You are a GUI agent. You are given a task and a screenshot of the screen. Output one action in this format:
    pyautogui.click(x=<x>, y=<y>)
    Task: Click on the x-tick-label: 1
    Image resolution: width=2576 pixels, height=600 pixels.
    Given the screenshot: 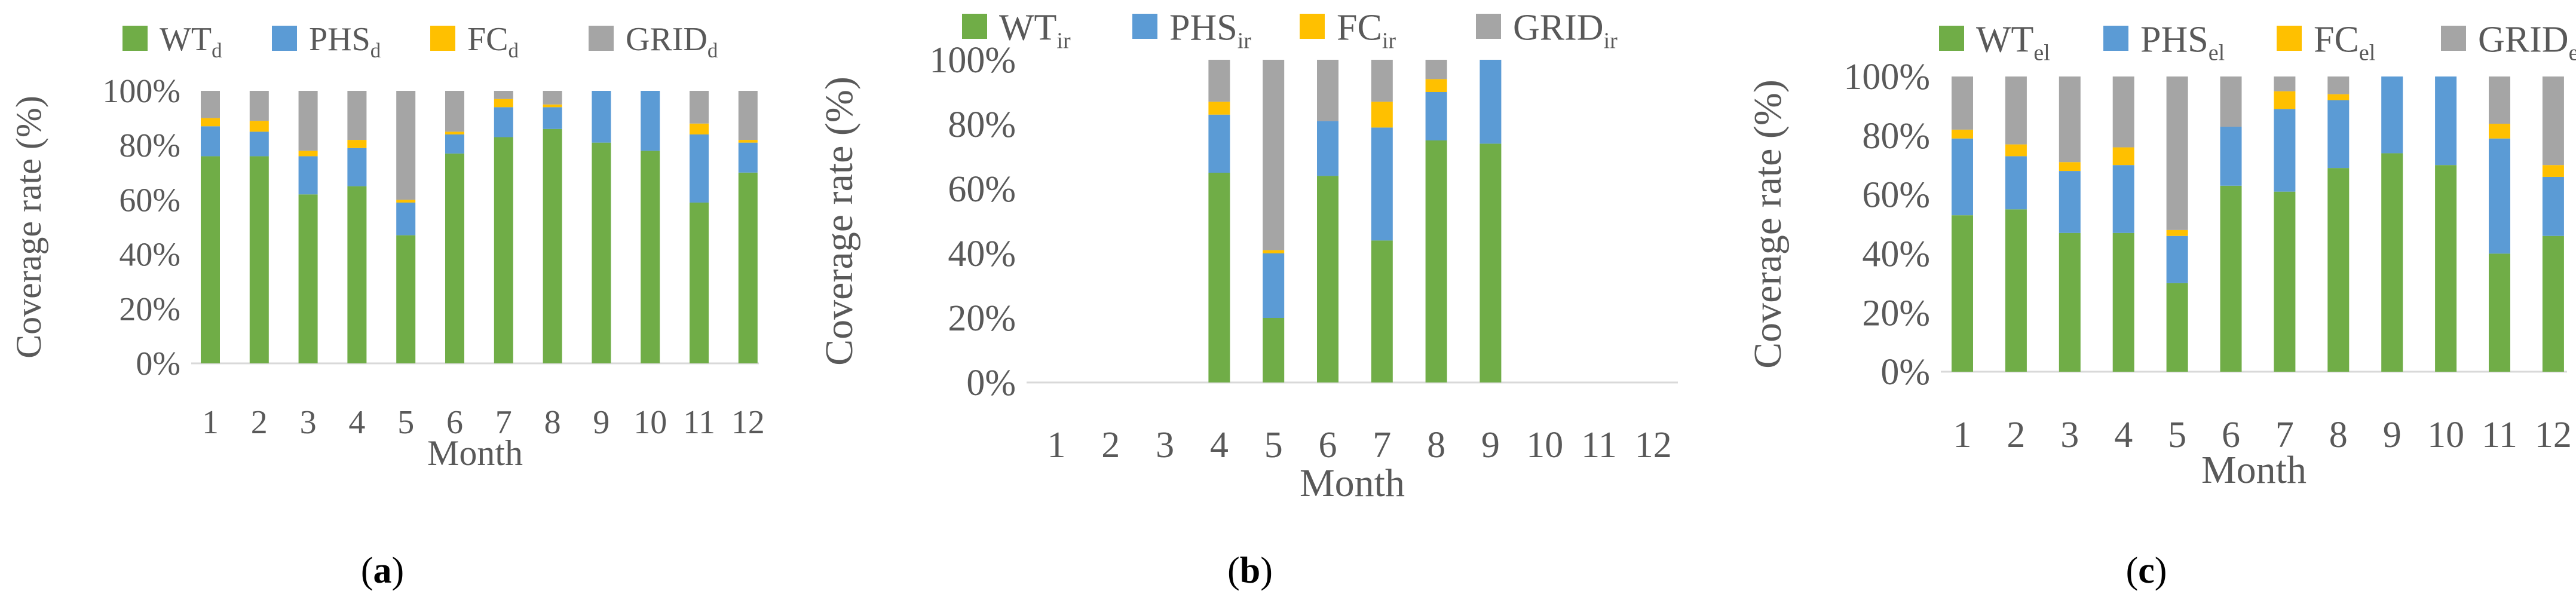 What is the action you would take?
    pyautogui.click(x=1963, y=435)
    